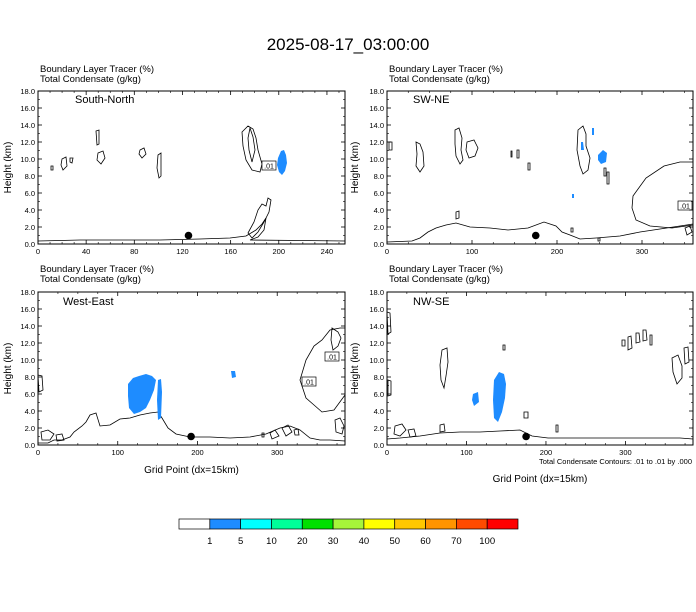 The image size is (696, 612). I want to click on panel-4-plot-area, so click(540, 368).